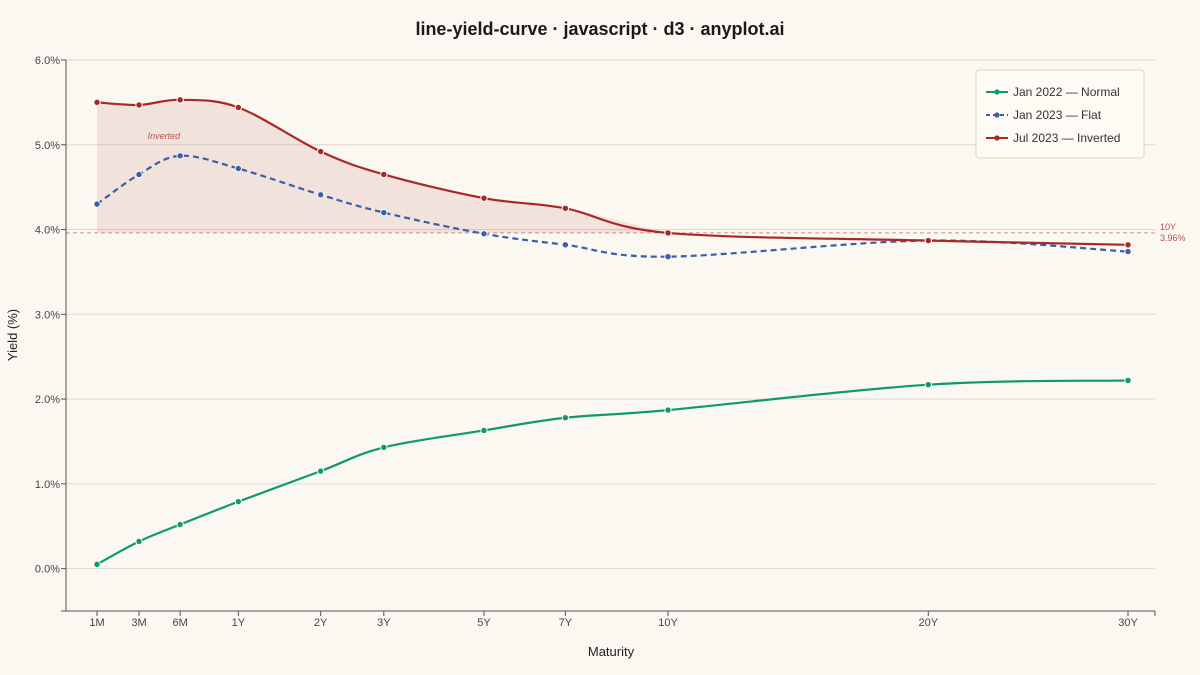 This screenshot has width=1200, height=675. I want to click on x-tick-label: 20Y, so click(928, 623).